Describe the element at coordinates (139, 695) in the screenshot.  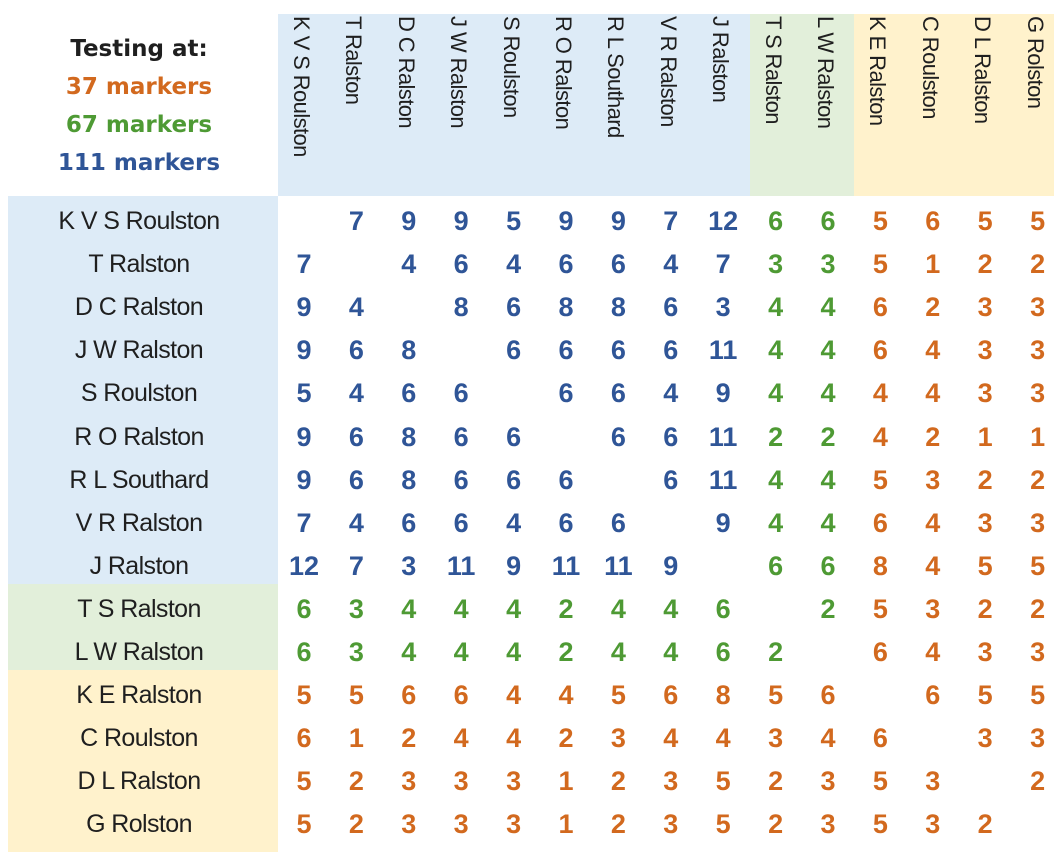
I see `row-header: K E Ralston` at that location.